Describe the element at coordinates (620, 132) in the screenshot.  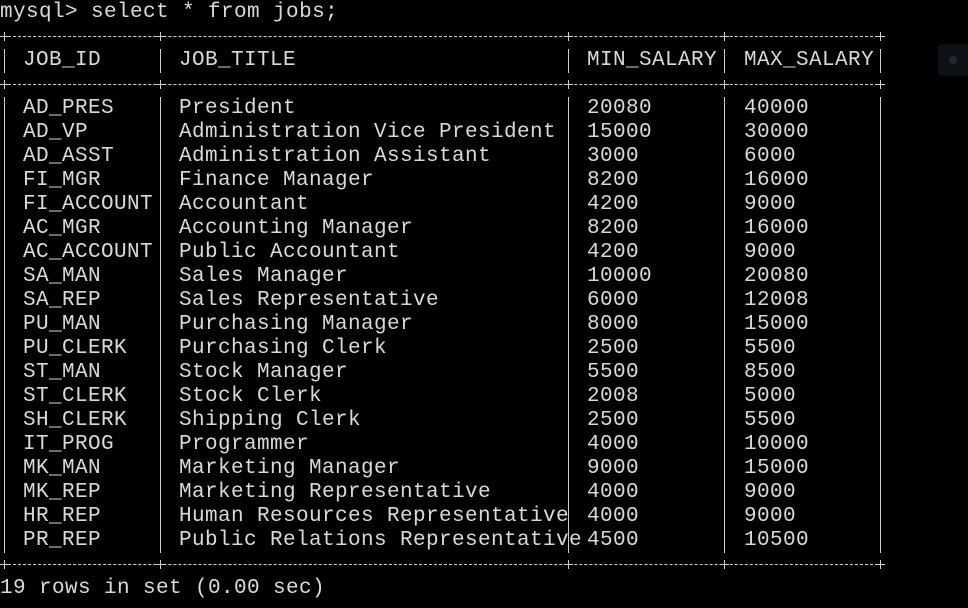
I see `cell-min-salary: 15000` at that location.